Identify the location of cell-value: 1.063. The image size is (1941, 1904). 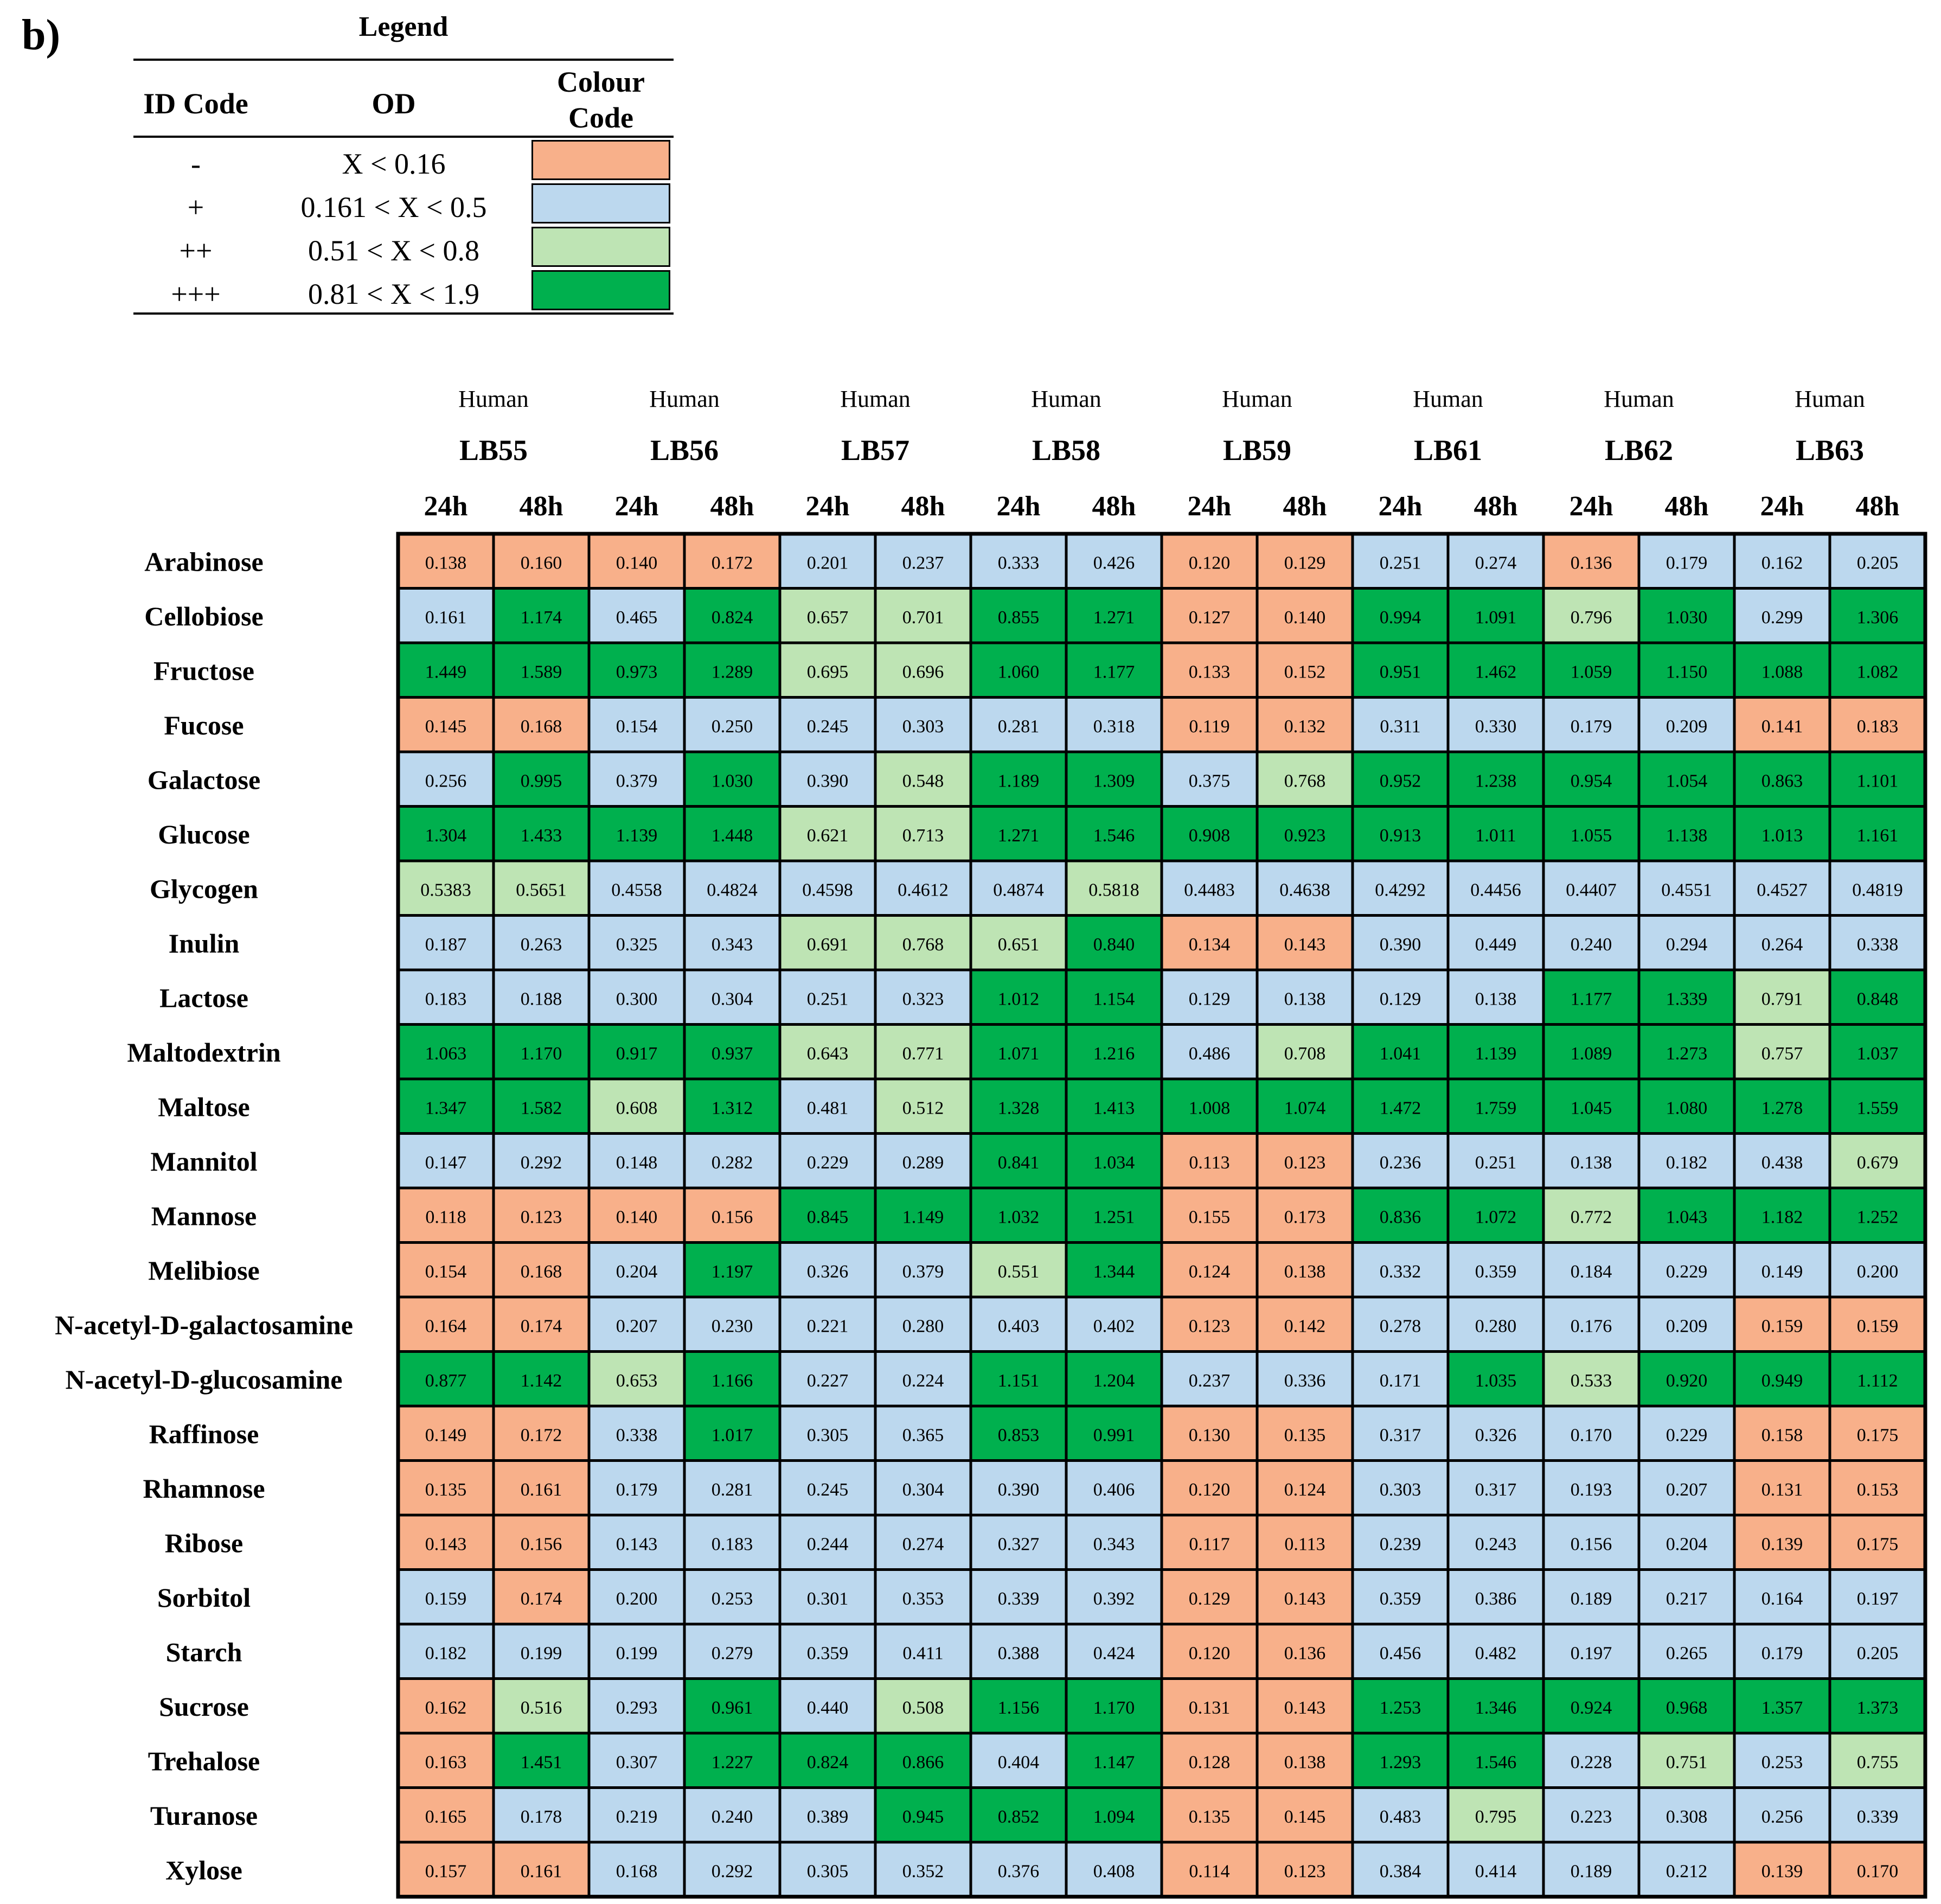
(446, 1054).